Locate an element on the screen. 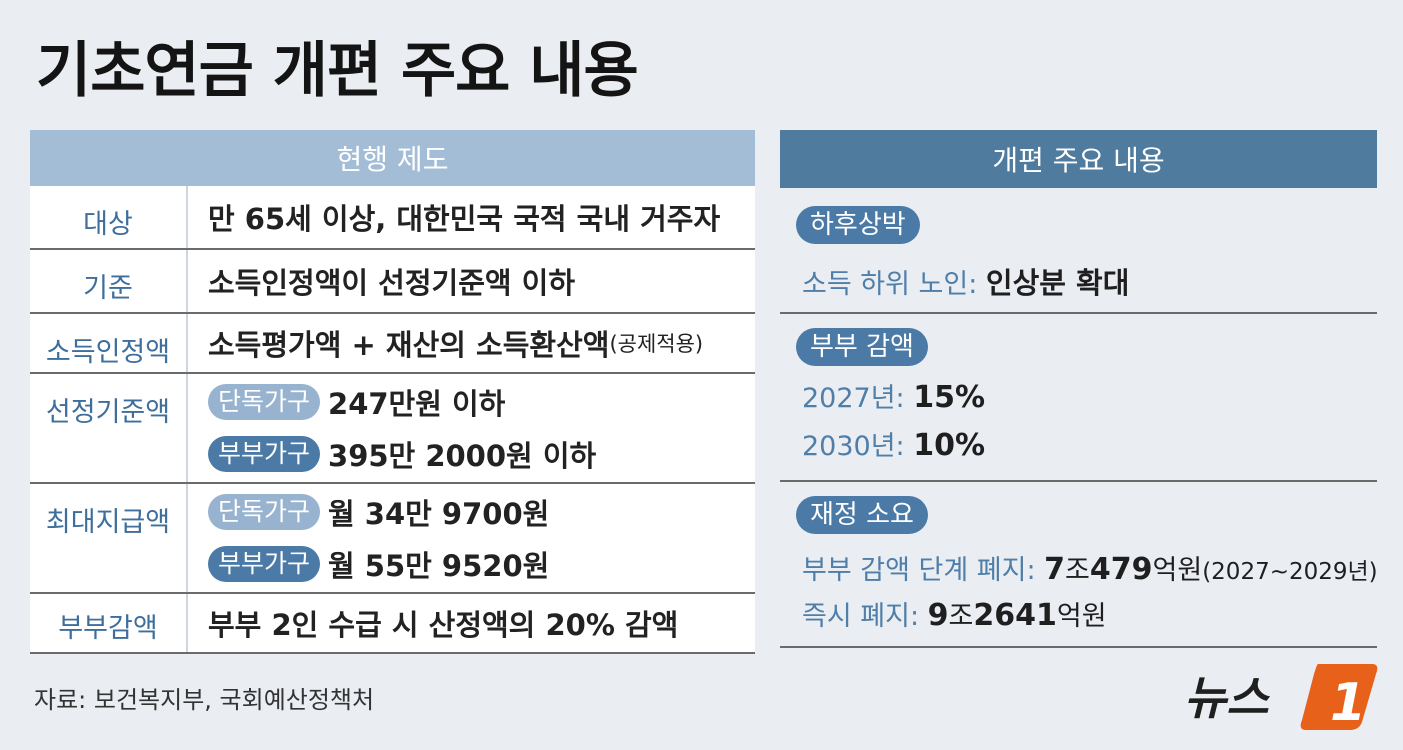 The image size is (1403, 750). row-label: 최대지급액 is located at coordinates (109, 538).